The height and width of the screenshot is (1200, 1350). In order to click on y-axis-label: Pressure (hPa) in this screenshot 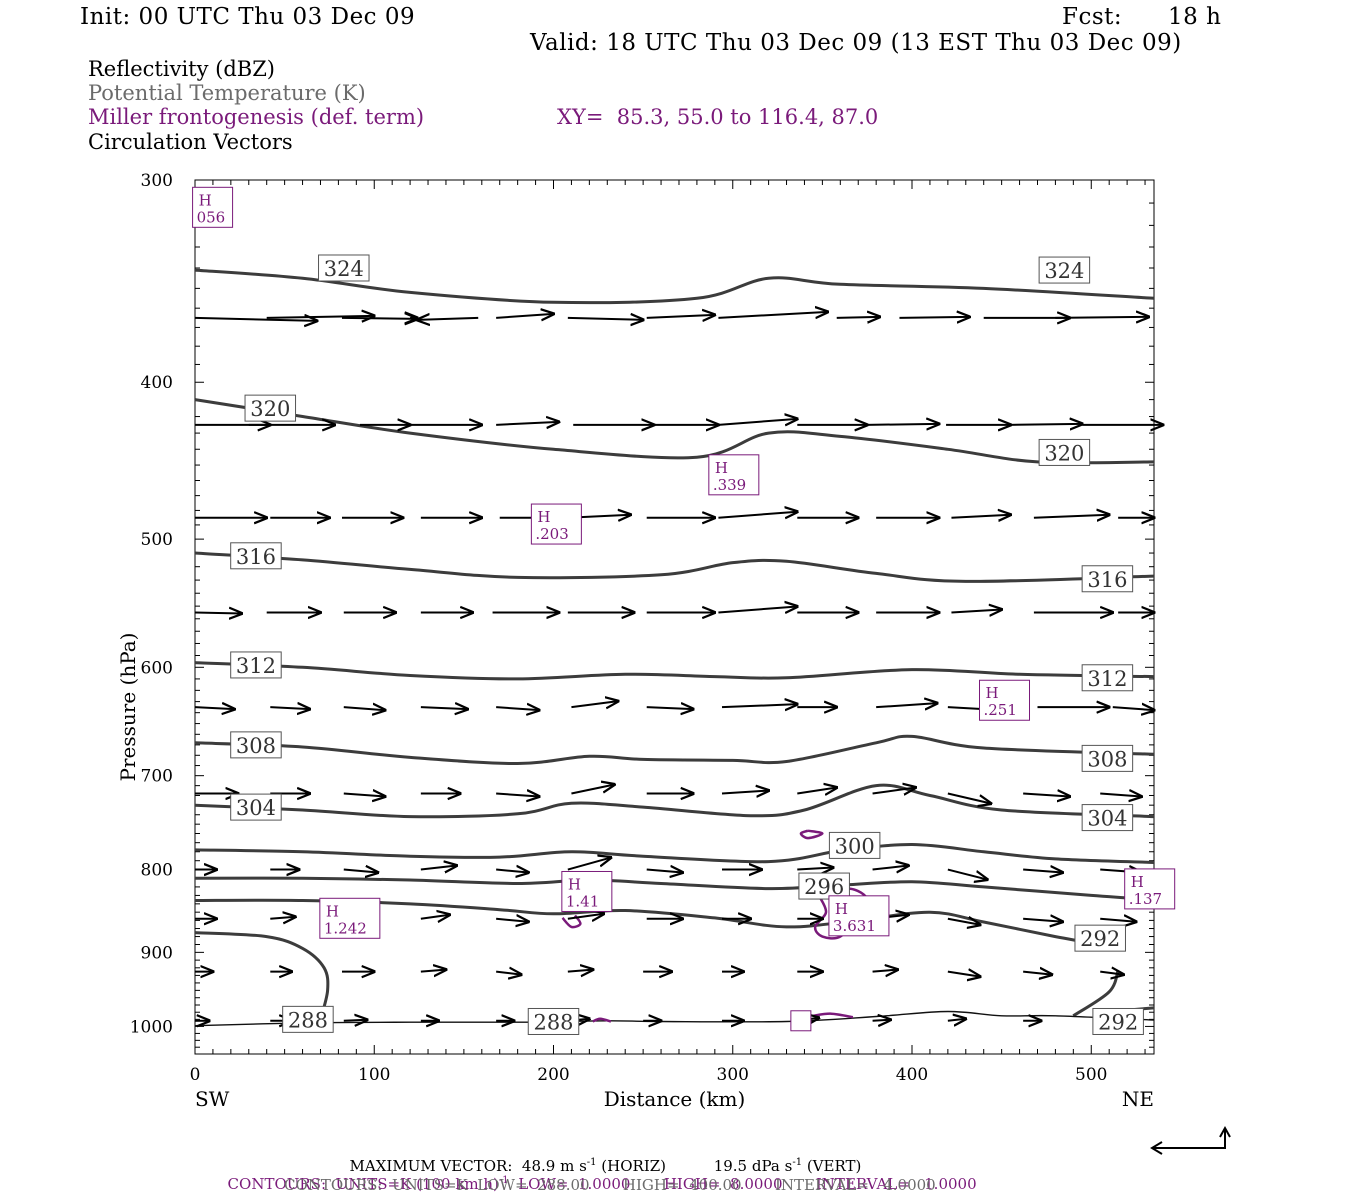, I will do `click(128, 707)`.